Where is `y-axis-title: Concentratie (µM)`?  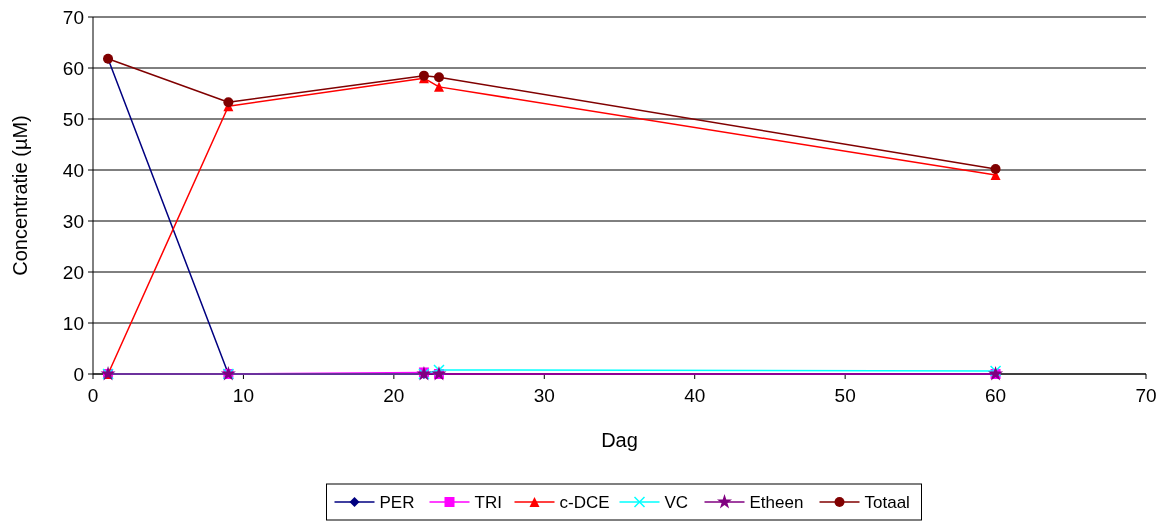
y-axis-title: Concentratie (µM) is located at coordinates (20, 195).